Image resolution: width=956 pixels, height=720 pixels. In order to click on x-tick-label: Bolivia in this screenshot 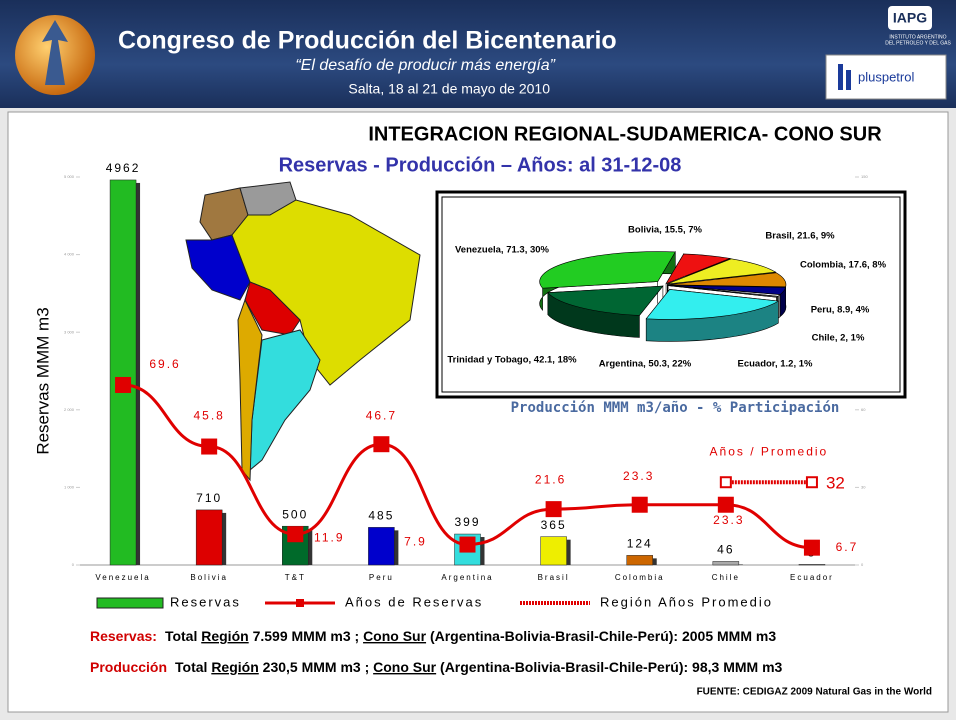, I will do `click(209, 577)`.